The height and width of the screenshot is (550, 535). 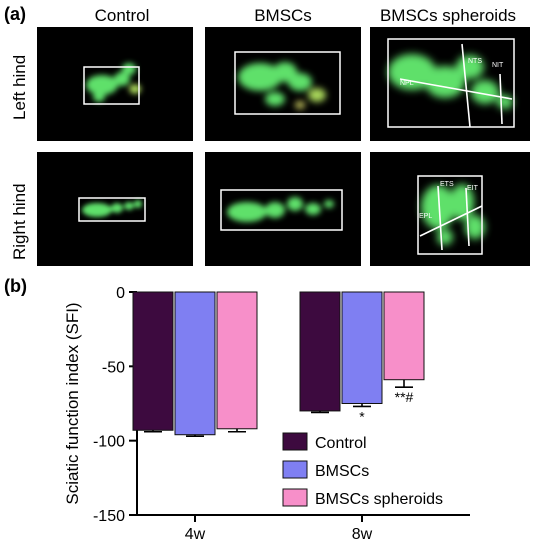 I want to click on legend-label: BMSCs, so click(x=342, y=471).